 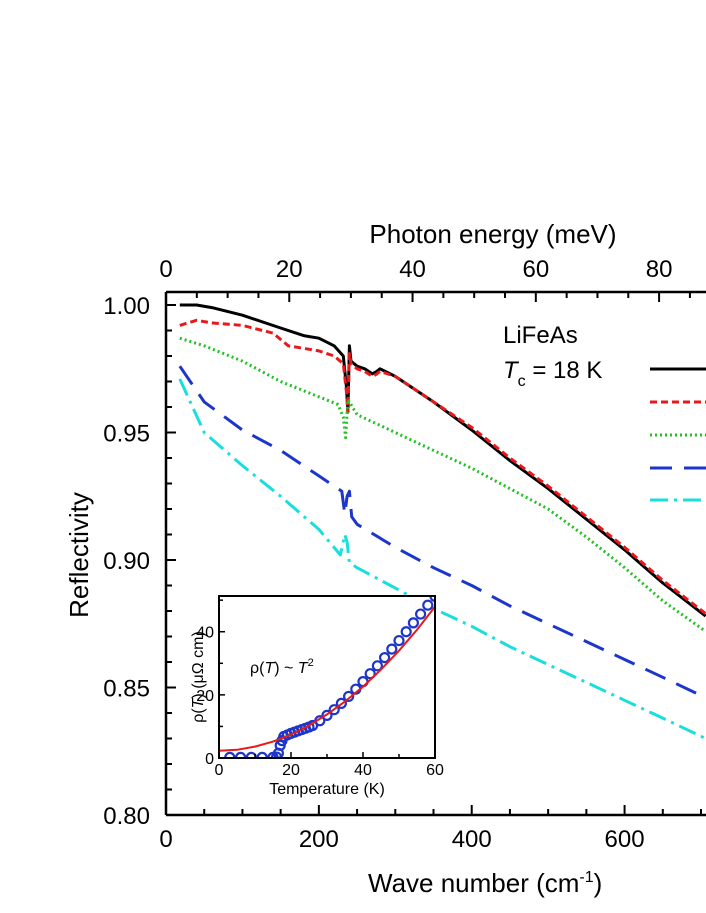 I want to click on legend, so click(x=678, y=434).